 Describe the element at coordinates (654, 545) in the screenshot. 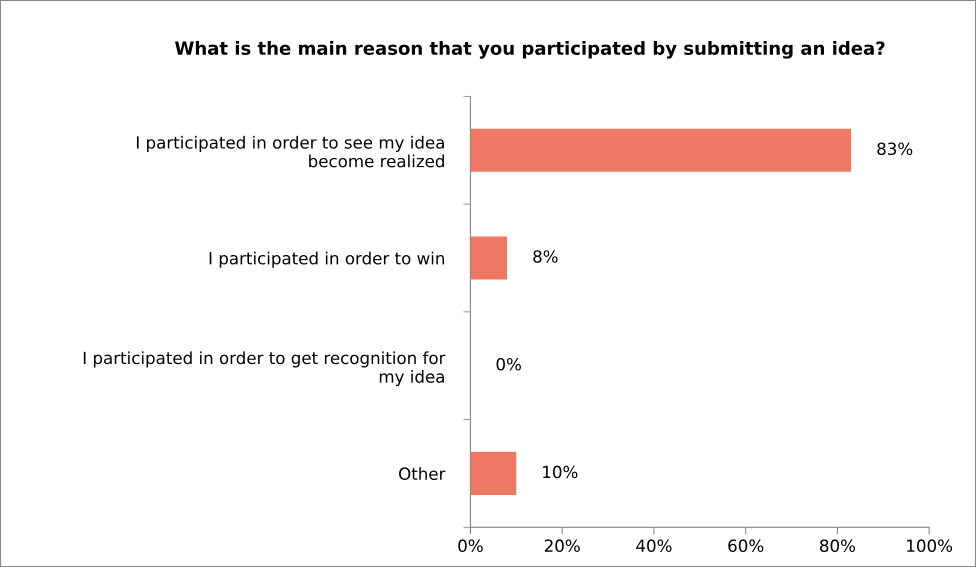

I see `x-tick-label: 40%` at that location.